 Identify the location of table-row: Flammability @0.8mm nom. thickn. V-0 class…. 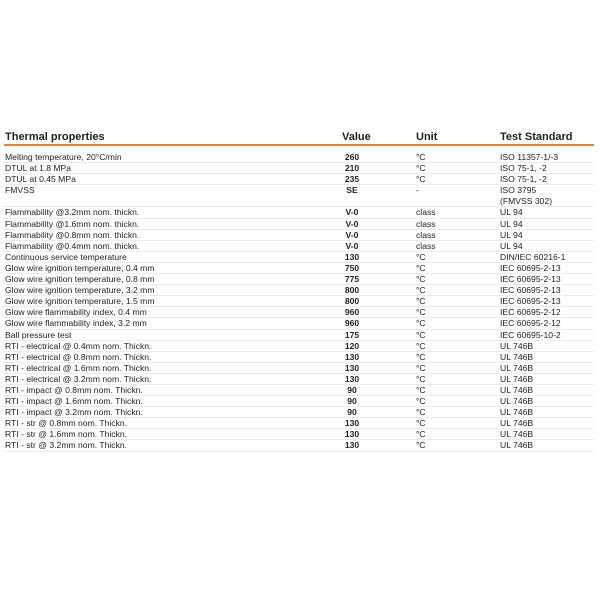
(299, 235).